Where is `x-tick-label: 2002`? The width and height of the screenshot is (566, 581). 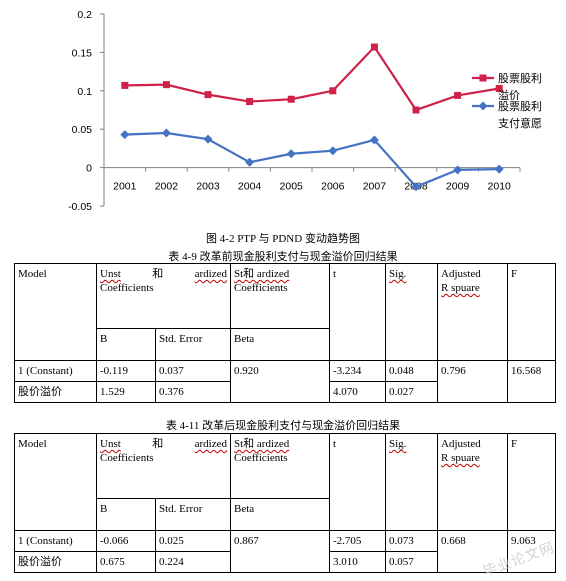
x-tick-label: 2002 is located at coordinates (167, 187).